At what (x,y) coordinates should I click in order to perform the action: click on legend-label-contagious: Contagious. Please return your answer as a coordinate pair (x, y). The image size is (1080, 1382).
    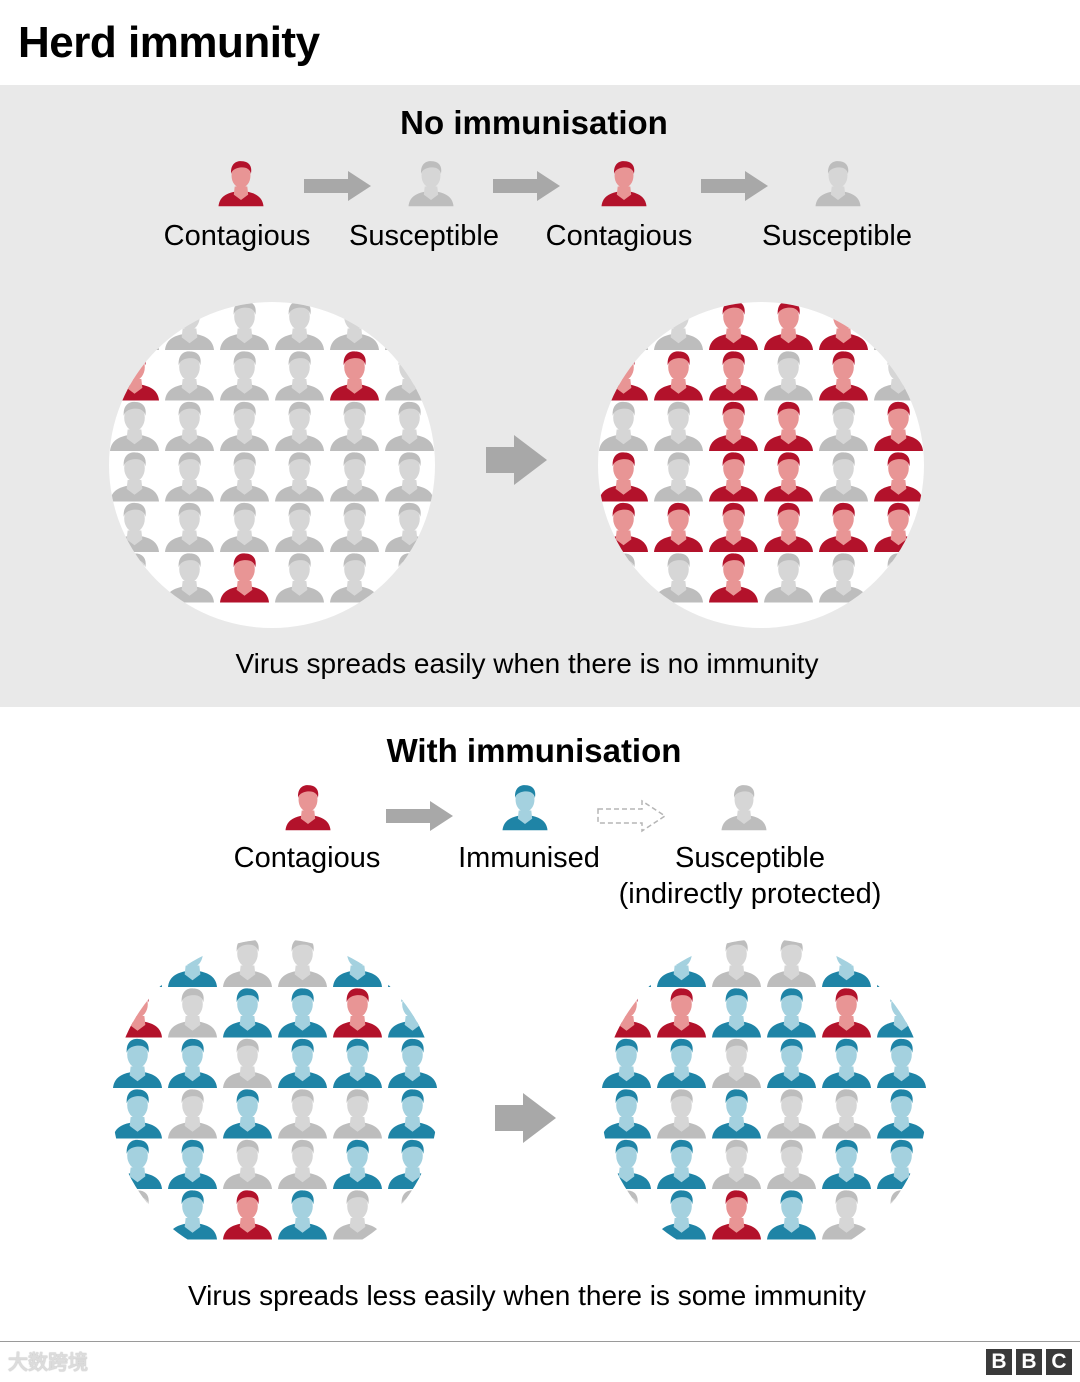
    Looking at the image, I should click on (237, 236).